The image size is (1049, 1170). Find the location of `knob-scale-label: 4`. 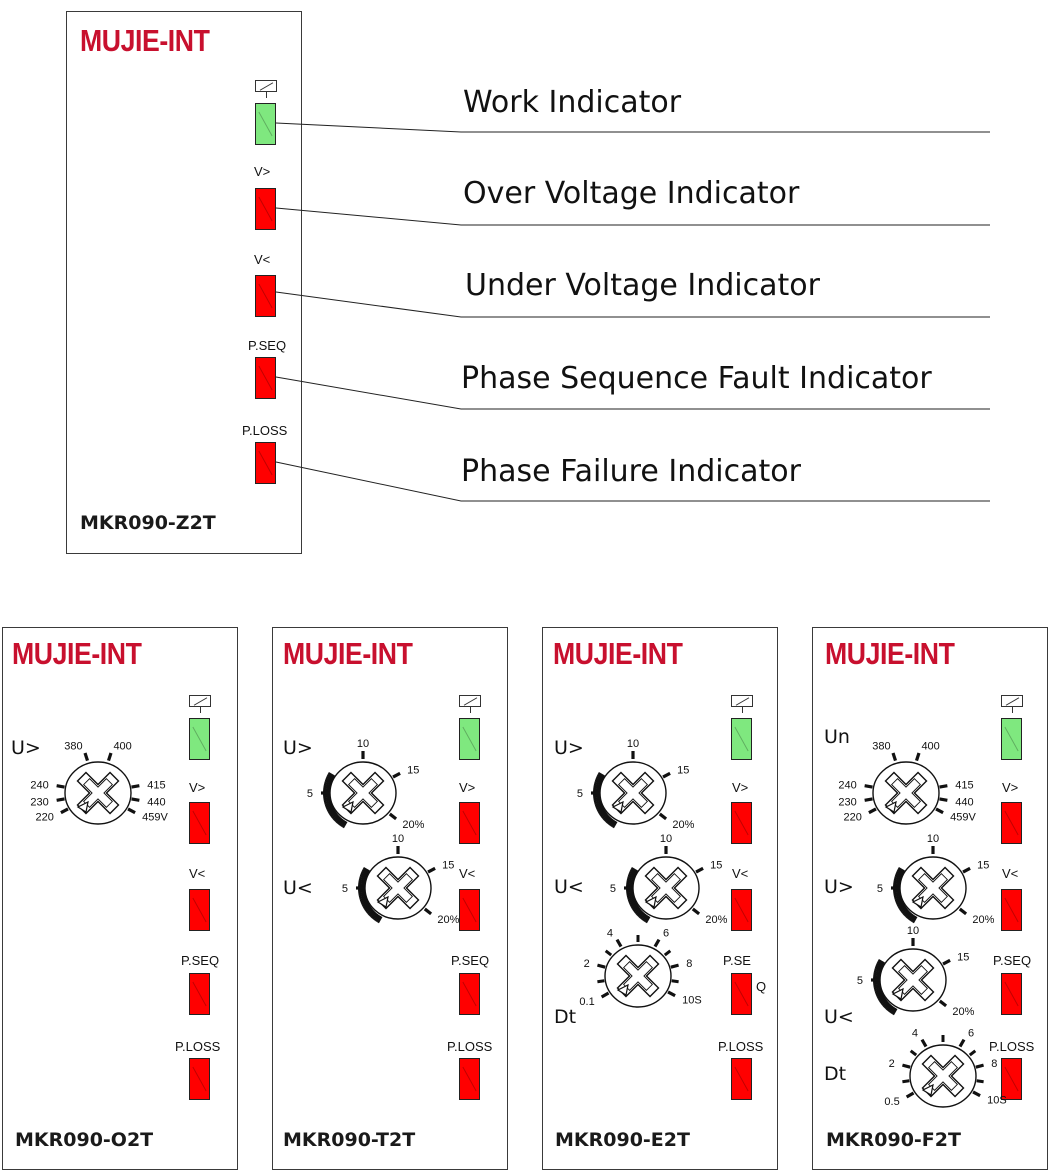

knob-scale-label: 4 is located at coordinates (915, 1034).